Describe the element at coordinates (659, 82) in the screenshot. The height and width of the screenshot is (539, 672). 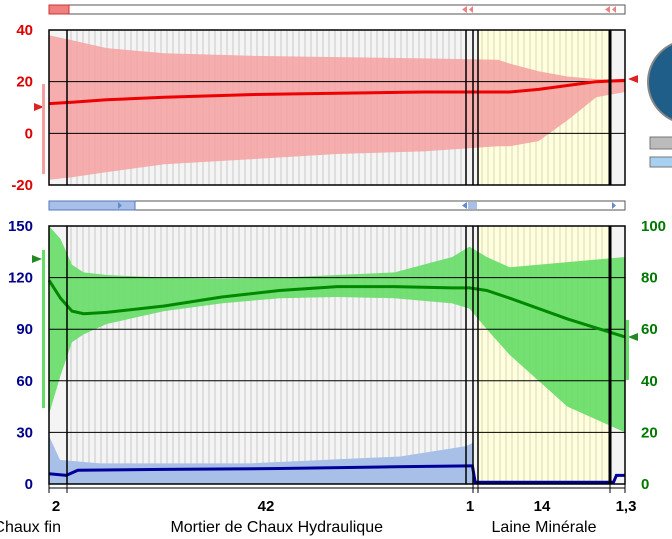
I see `gauge-circle-icon` at that location.